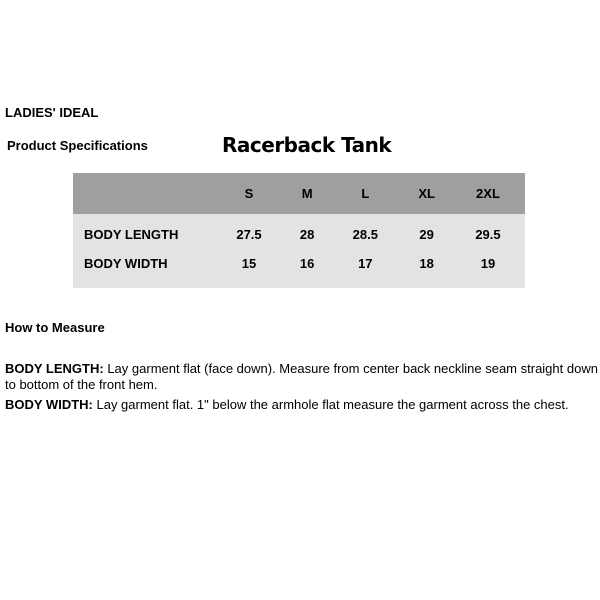 The image size is (600, 600). What do you see at coordinates (54, 368) in the screenshot?
I see `term: BODY LENGTH:` at bounding box center [54, 368].